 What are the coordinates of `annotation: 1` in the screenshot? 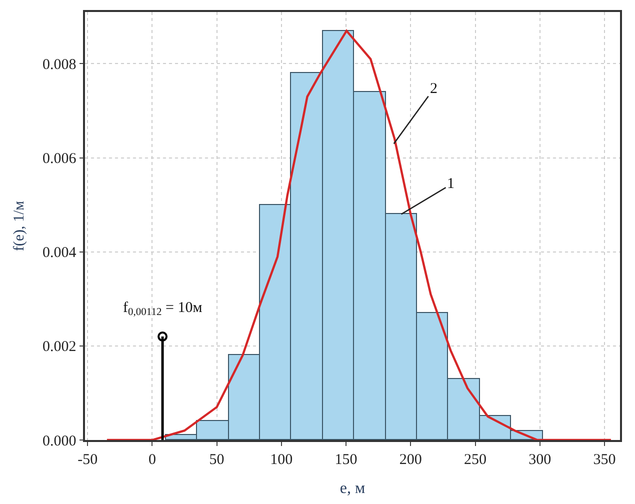 It's located at (450, 184).